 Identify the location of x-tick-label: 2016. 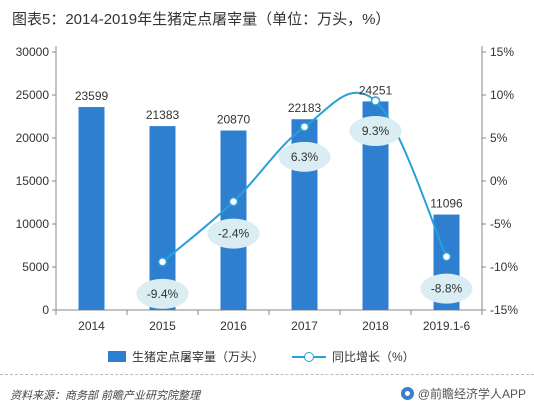
(233, 326).